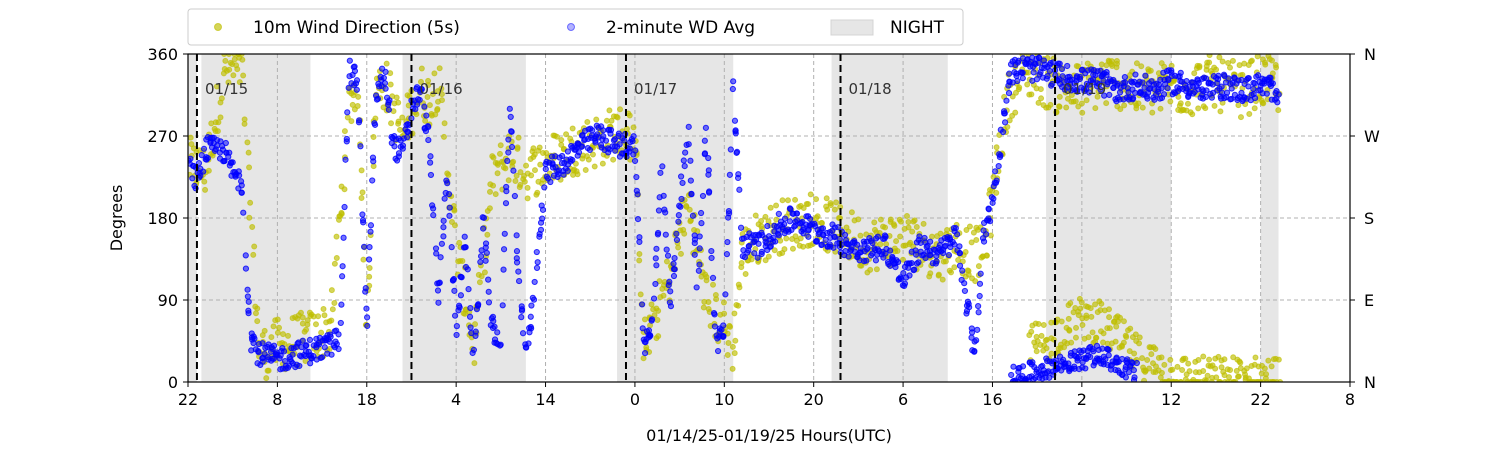  Describe the element at coordinates (218, 27) in the screenshot. I see `legend-marker-wind-direction` at that location.